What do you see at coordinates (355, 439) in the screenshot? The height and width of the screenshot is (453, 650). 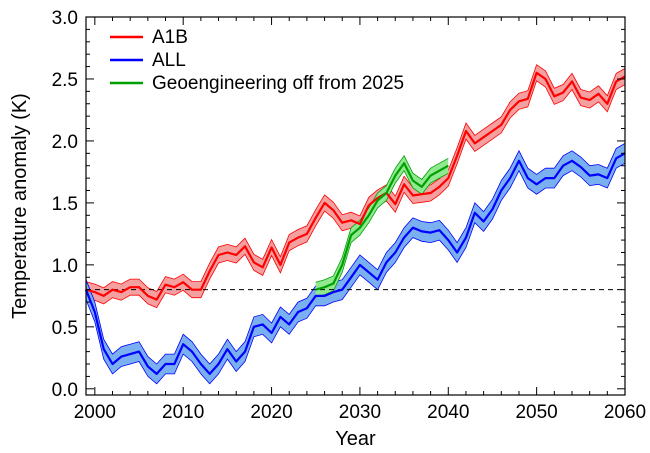 I see `x-axis-title: Year` at bounding box center [355, 439].